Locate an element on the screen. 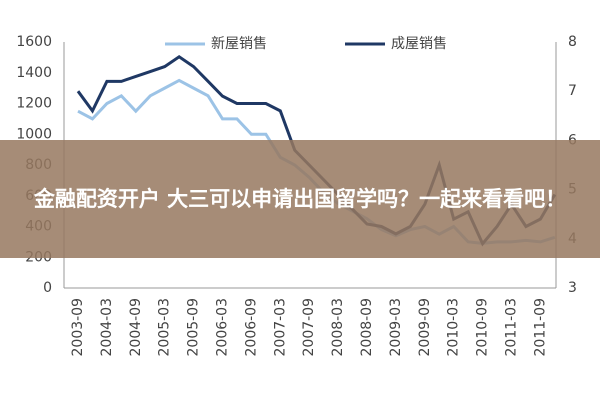 Image resolution: width=600 pixels, height=404 pixels. x-tick-label: 2008-03 is located at coordinates (338, 327).